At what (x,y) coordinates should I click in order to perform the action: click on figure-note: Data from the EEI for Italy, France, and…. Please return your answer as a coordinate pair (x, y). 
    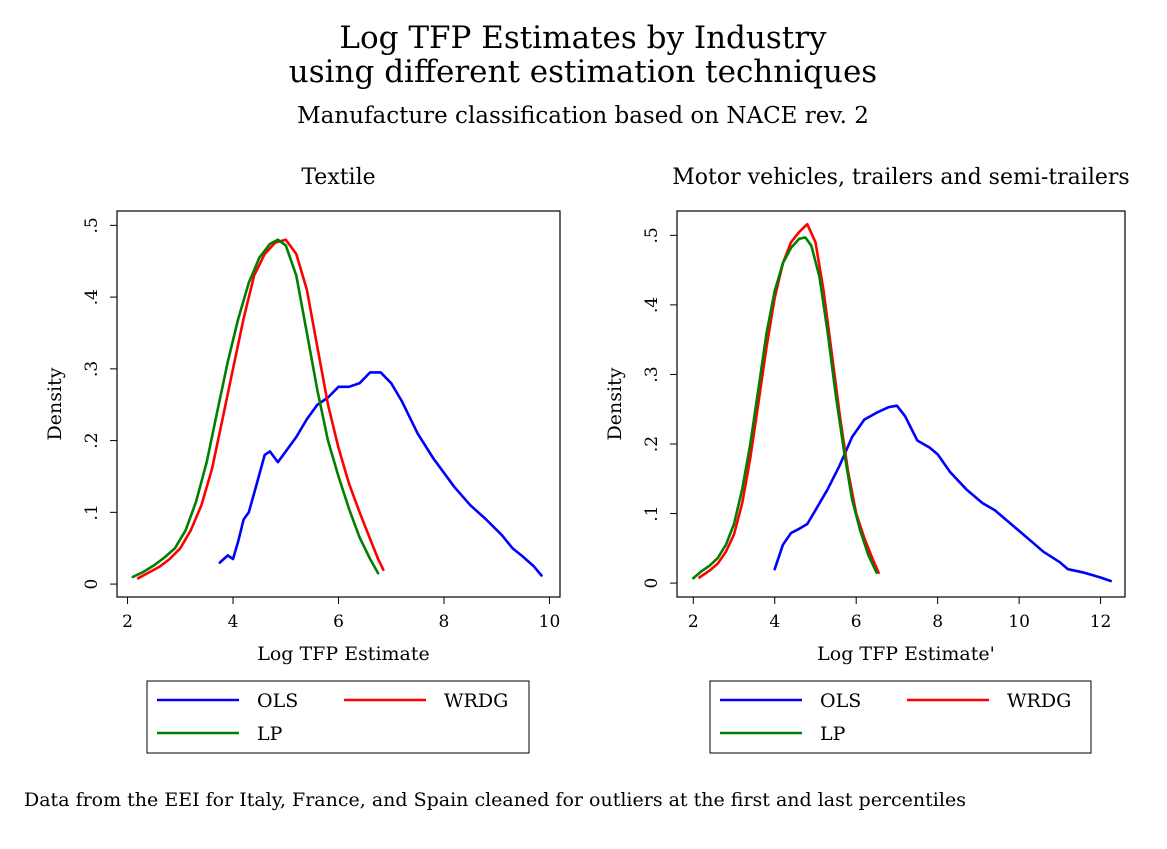
    Looking at the image, I should click on (495, 800).